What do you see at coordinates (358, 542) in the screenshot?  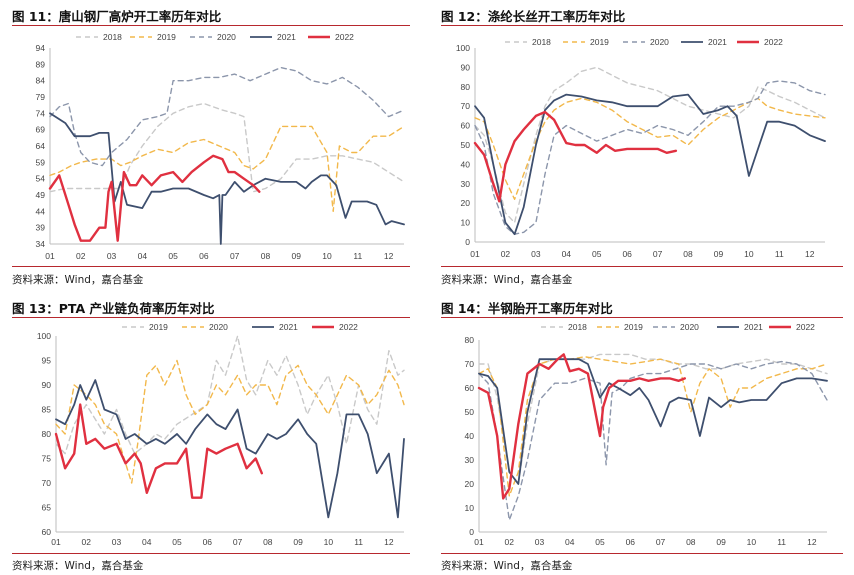 I see `x-tick-label: 11` at bounding box center [358, 542].